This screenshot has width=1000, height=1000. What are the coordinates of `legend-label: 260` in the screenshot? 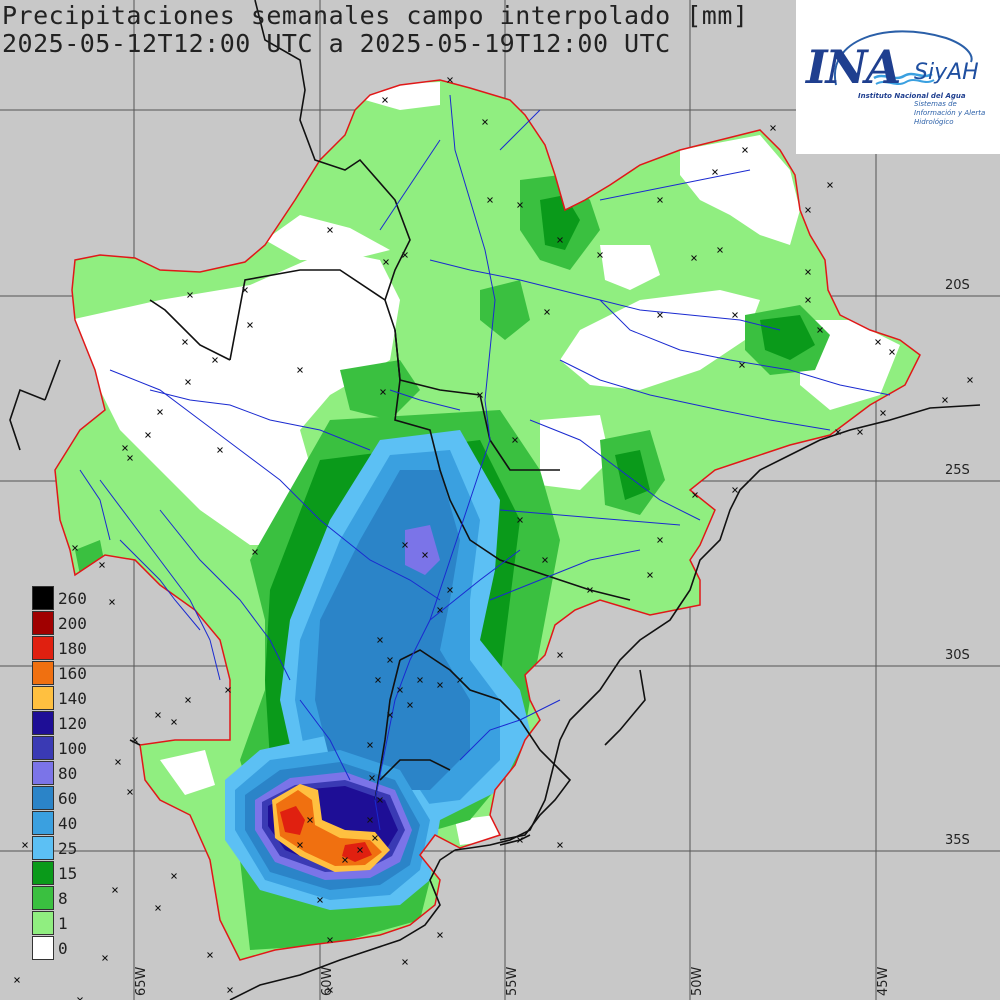 It's located at (72, 598).